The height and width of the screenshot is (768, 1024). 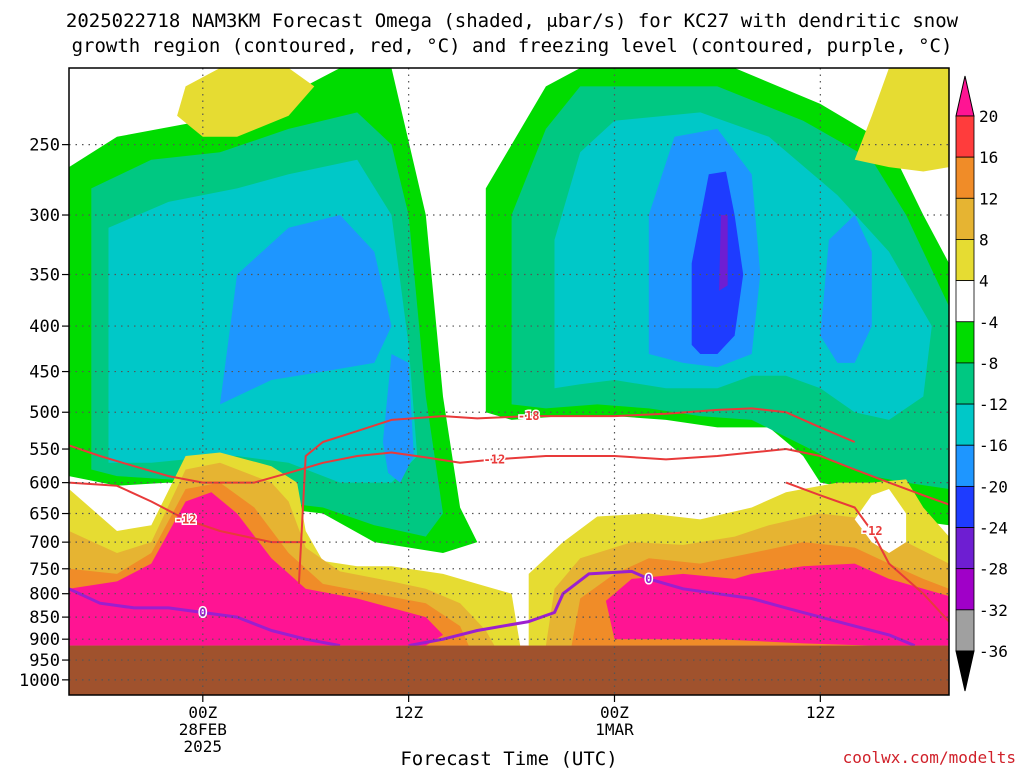 I want to click on y-tick-label-550: 550, so click(x=44, y=450).